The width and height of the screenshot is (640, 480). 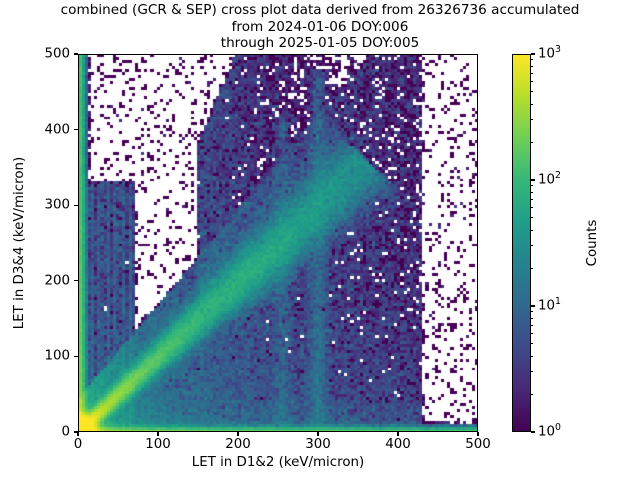 I want to click on colorbar, so click(x=521, y=243).